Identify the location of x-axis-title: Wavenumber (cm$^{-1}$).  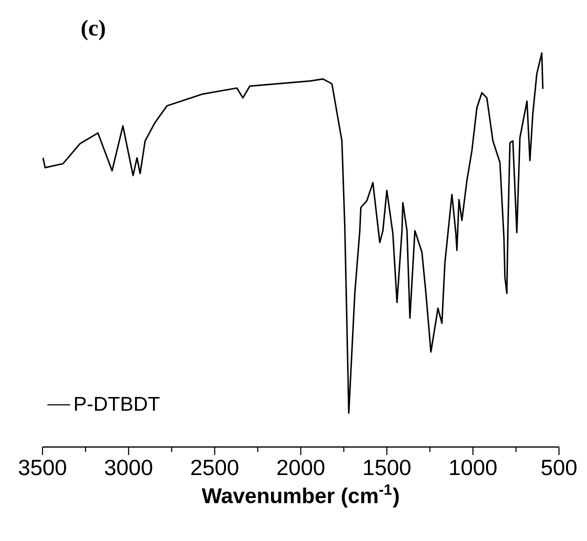
(300, 496).